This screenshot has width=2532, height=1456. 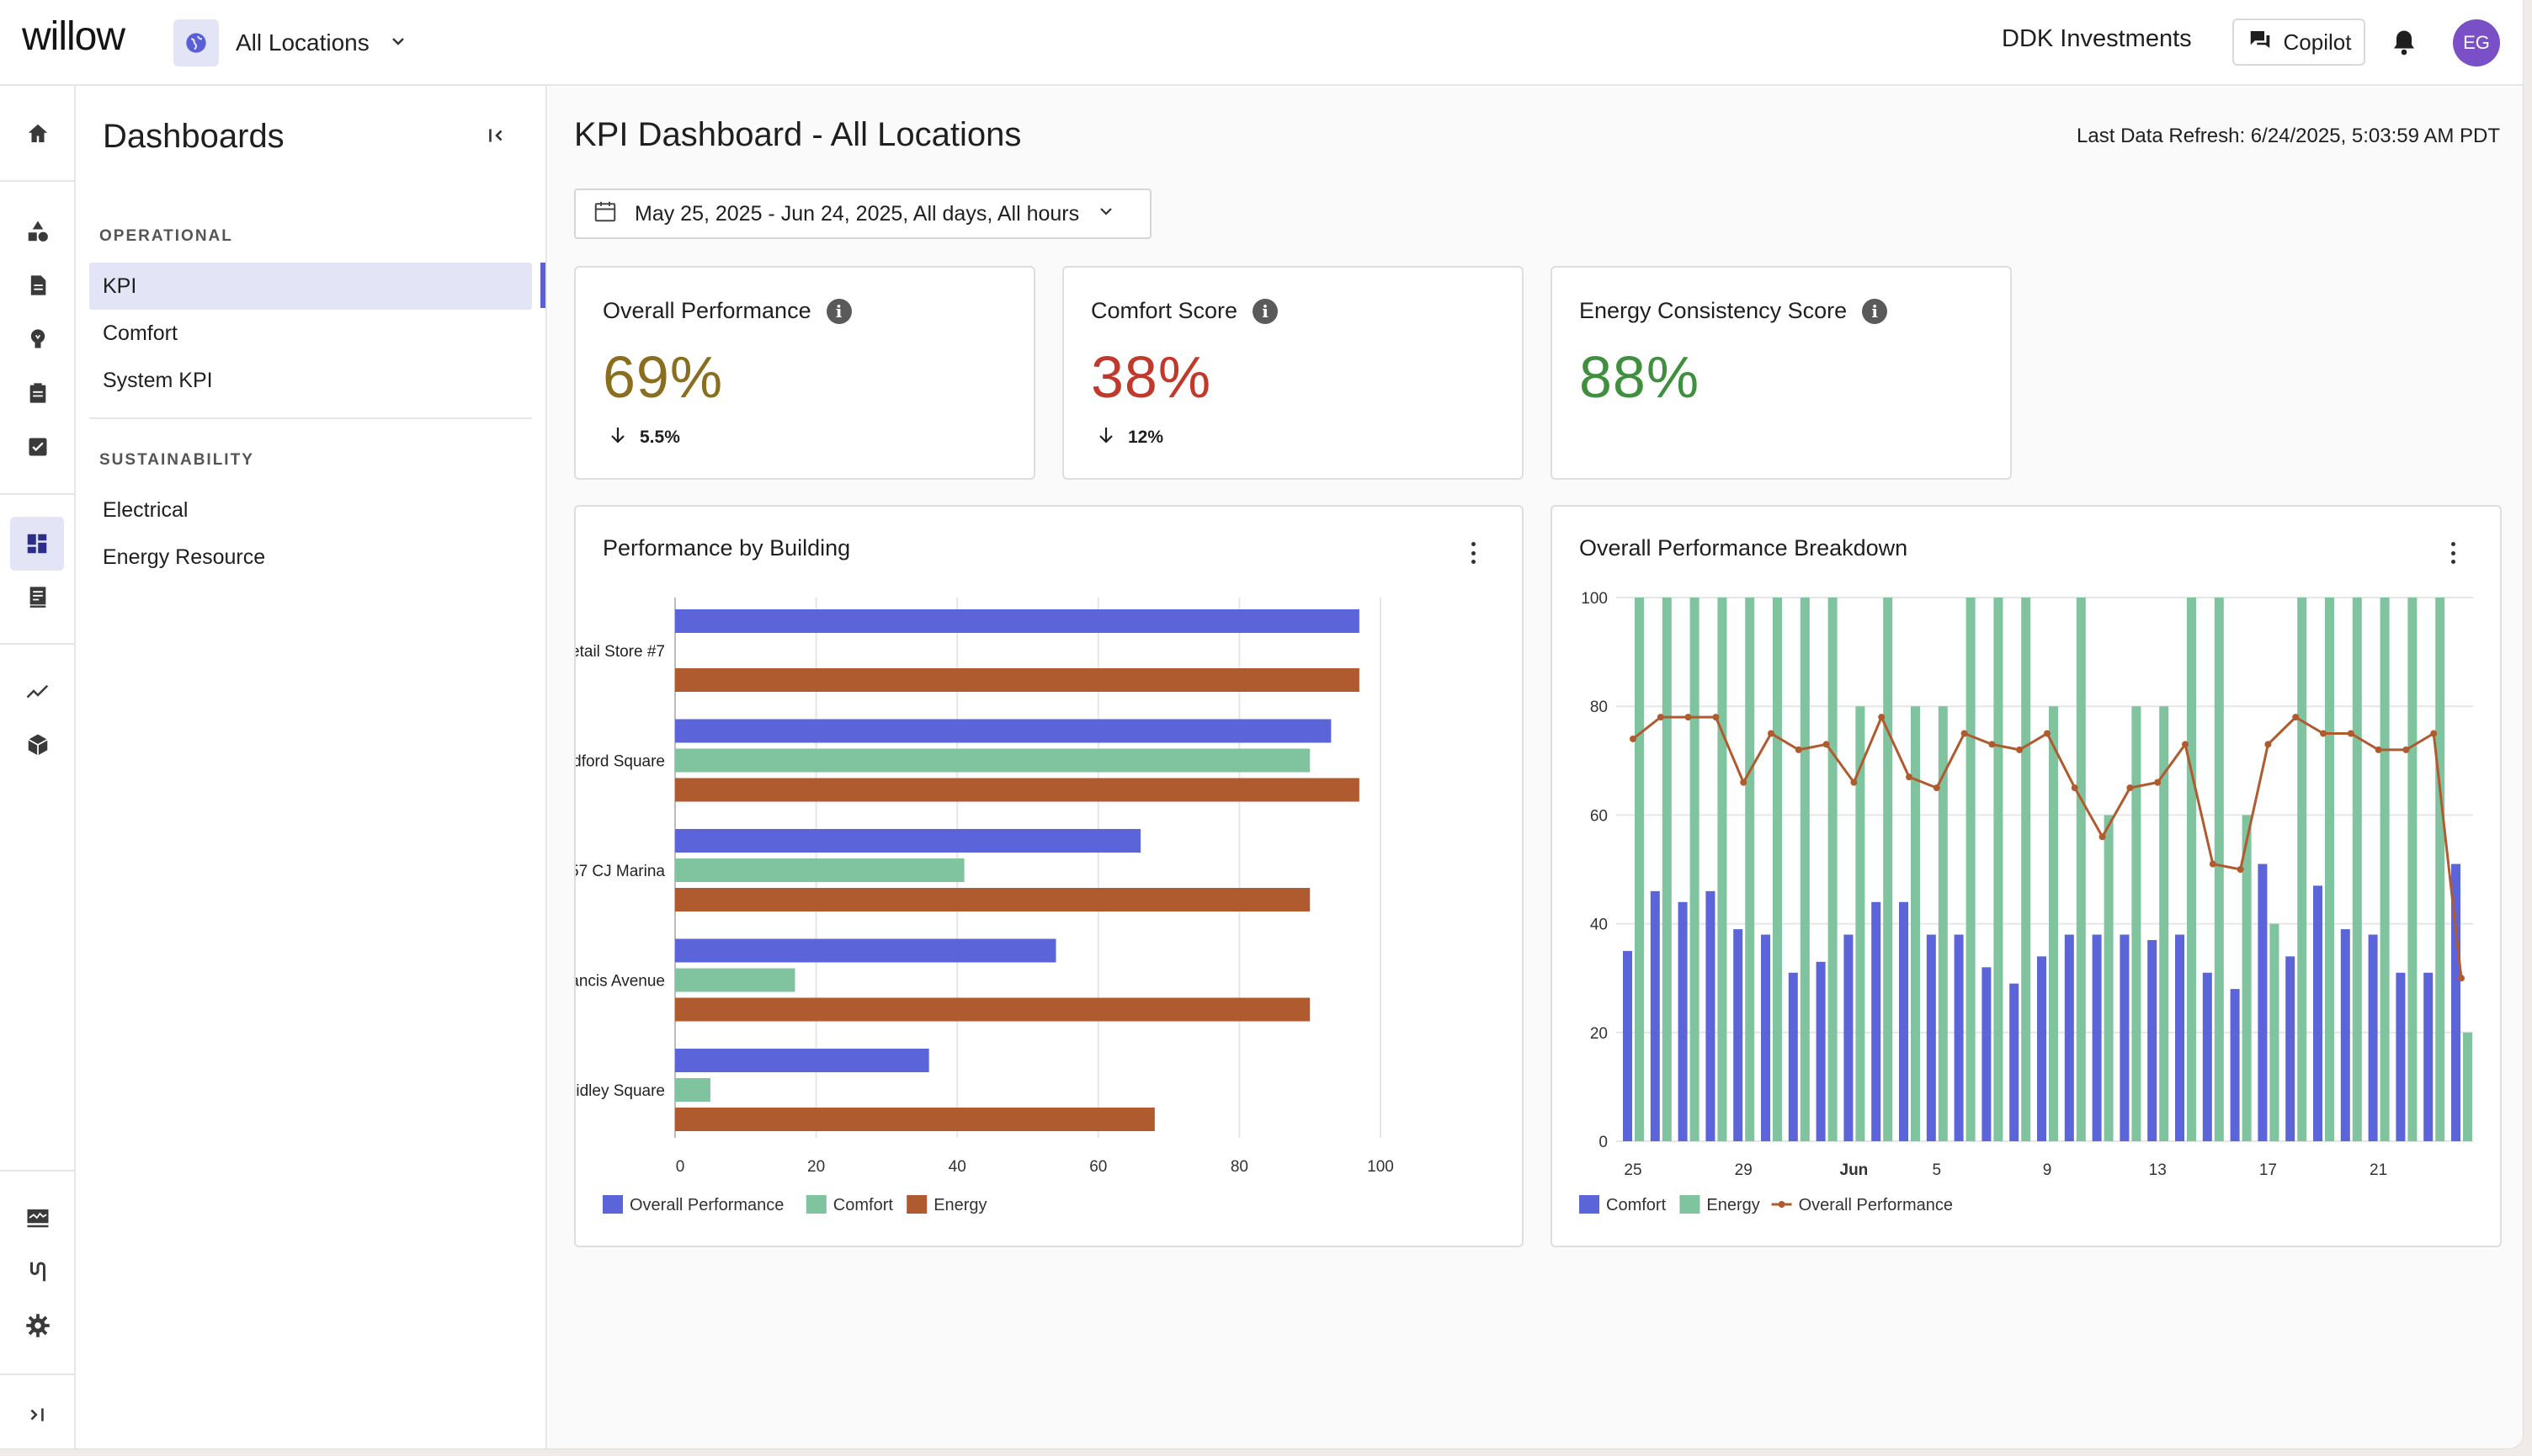 What do you see at coordinates (158, 380) in the screenshot?
I see `sidebar-item-system-kpi: System KPI` at bounding box center [158, 380].